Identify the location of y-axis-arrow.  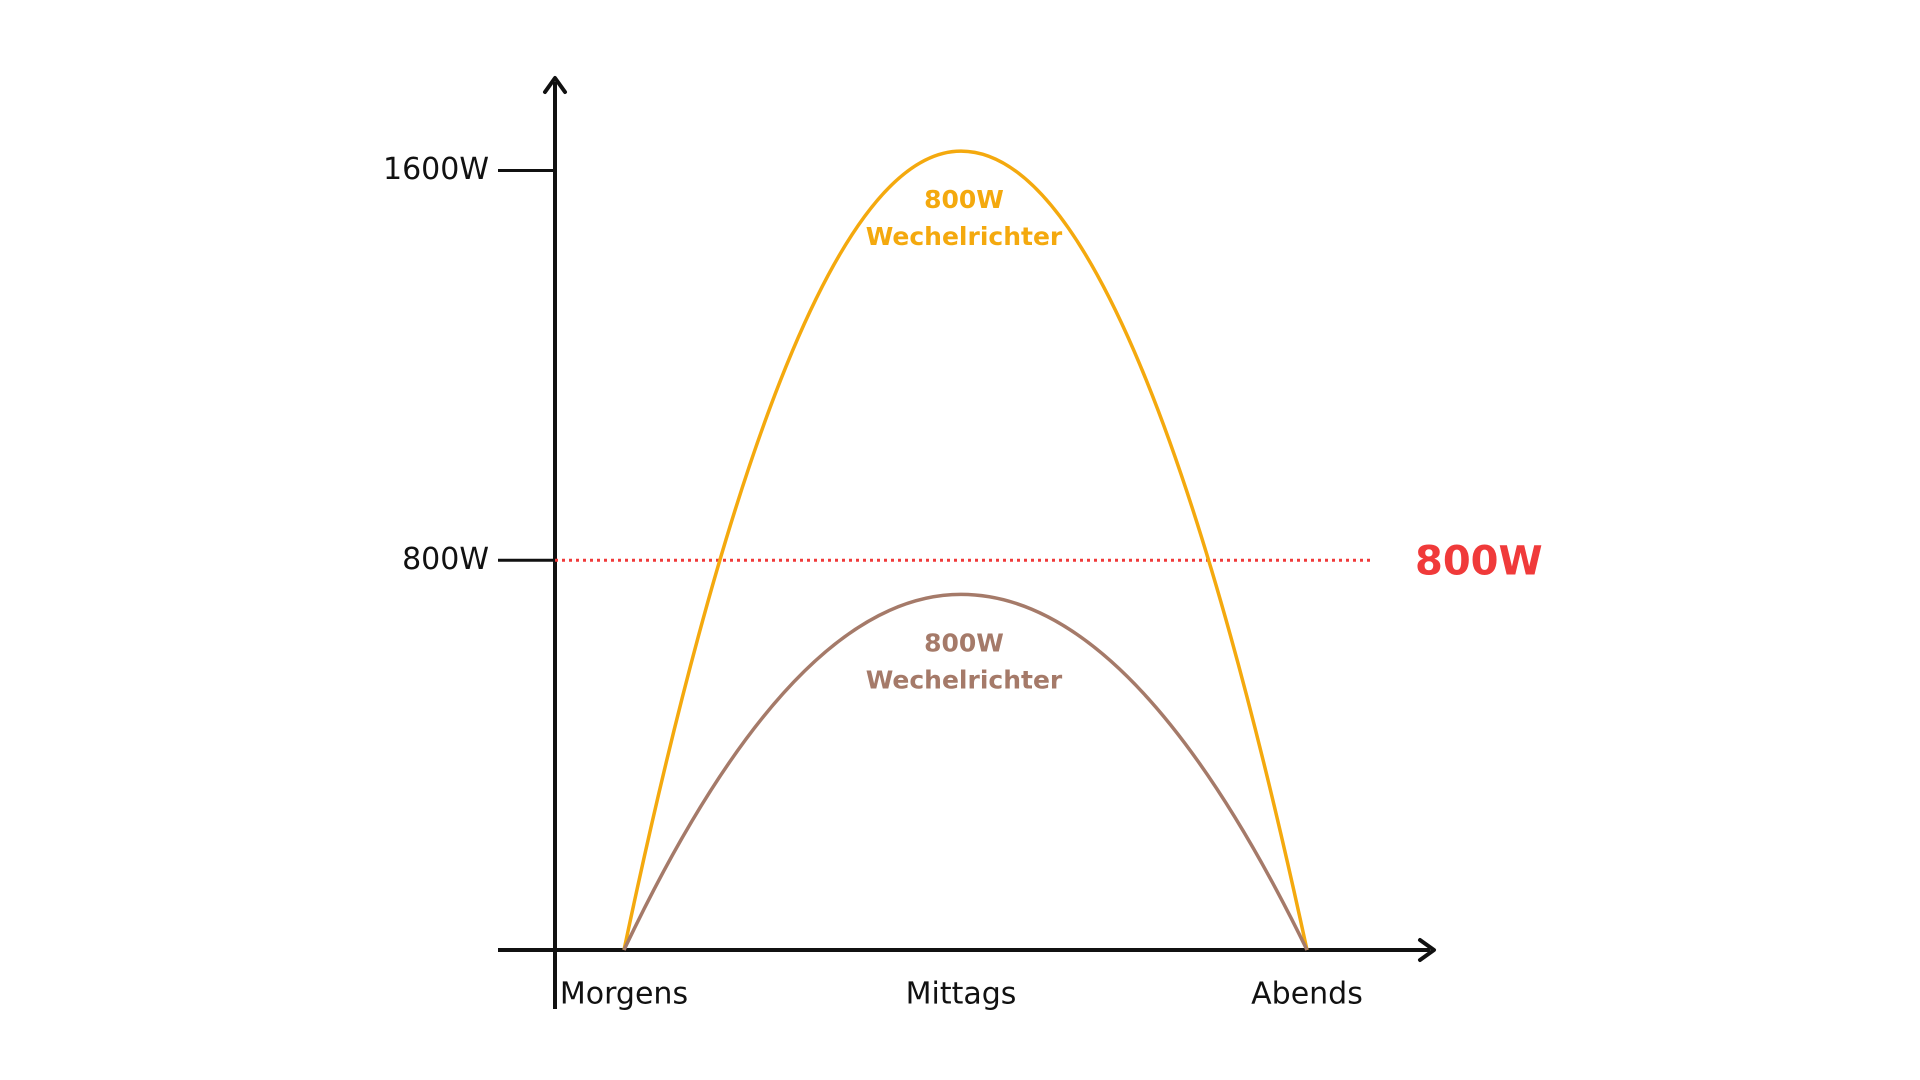
(555, 85).